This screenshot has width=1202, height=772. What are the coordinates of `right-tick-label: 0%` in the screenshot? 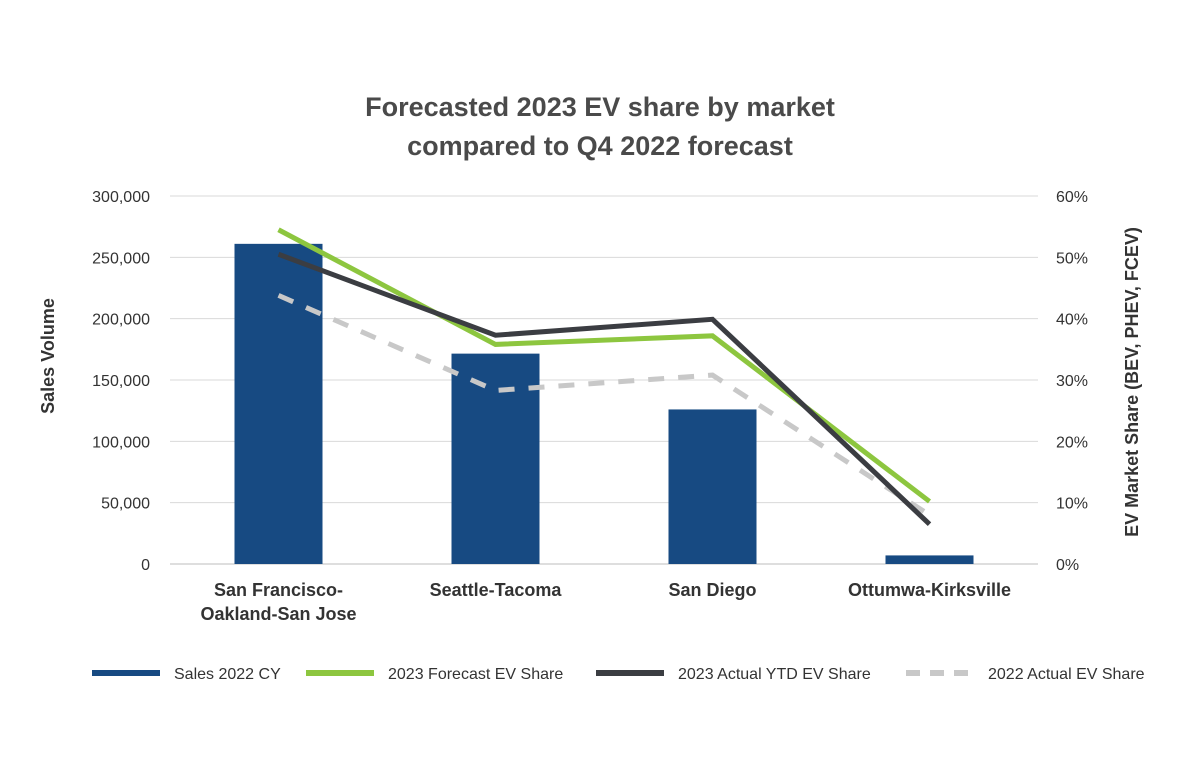 It's located at (1067, 565).